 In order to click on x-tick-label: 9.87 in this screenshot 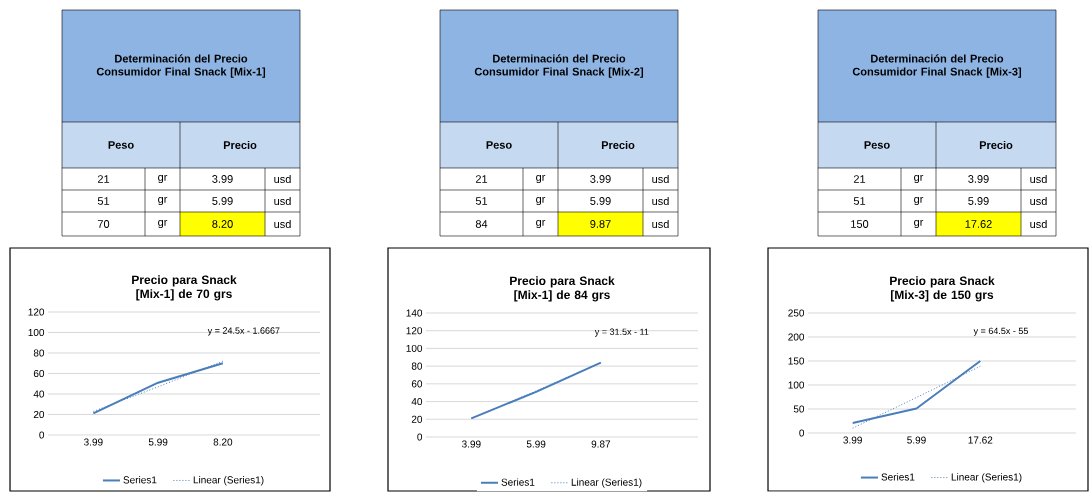, I will do `click(601, 444)`.